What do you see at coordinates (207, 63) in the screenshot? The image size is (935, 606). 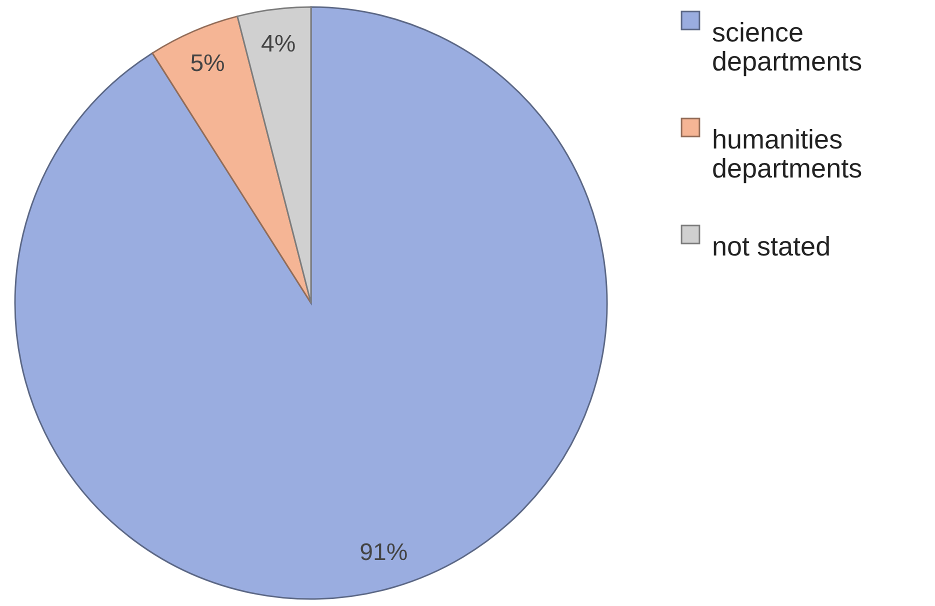 I see `data-label: 5%` at bounding box center [207, 63].